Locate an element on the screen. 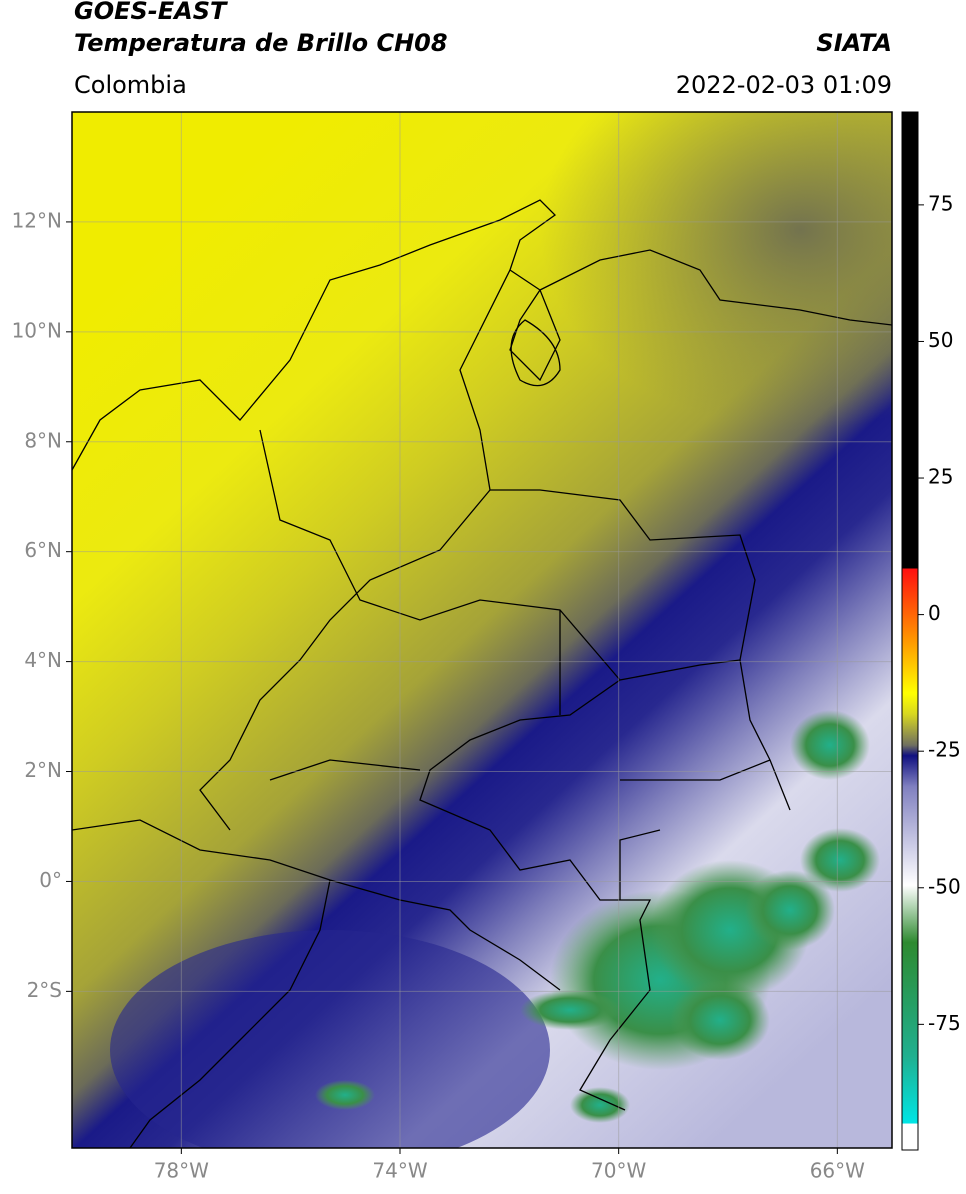 The width and height of the screenshot is (966, 1194). colorbar-tick-label: -25 is located at coordinates (944, 750).